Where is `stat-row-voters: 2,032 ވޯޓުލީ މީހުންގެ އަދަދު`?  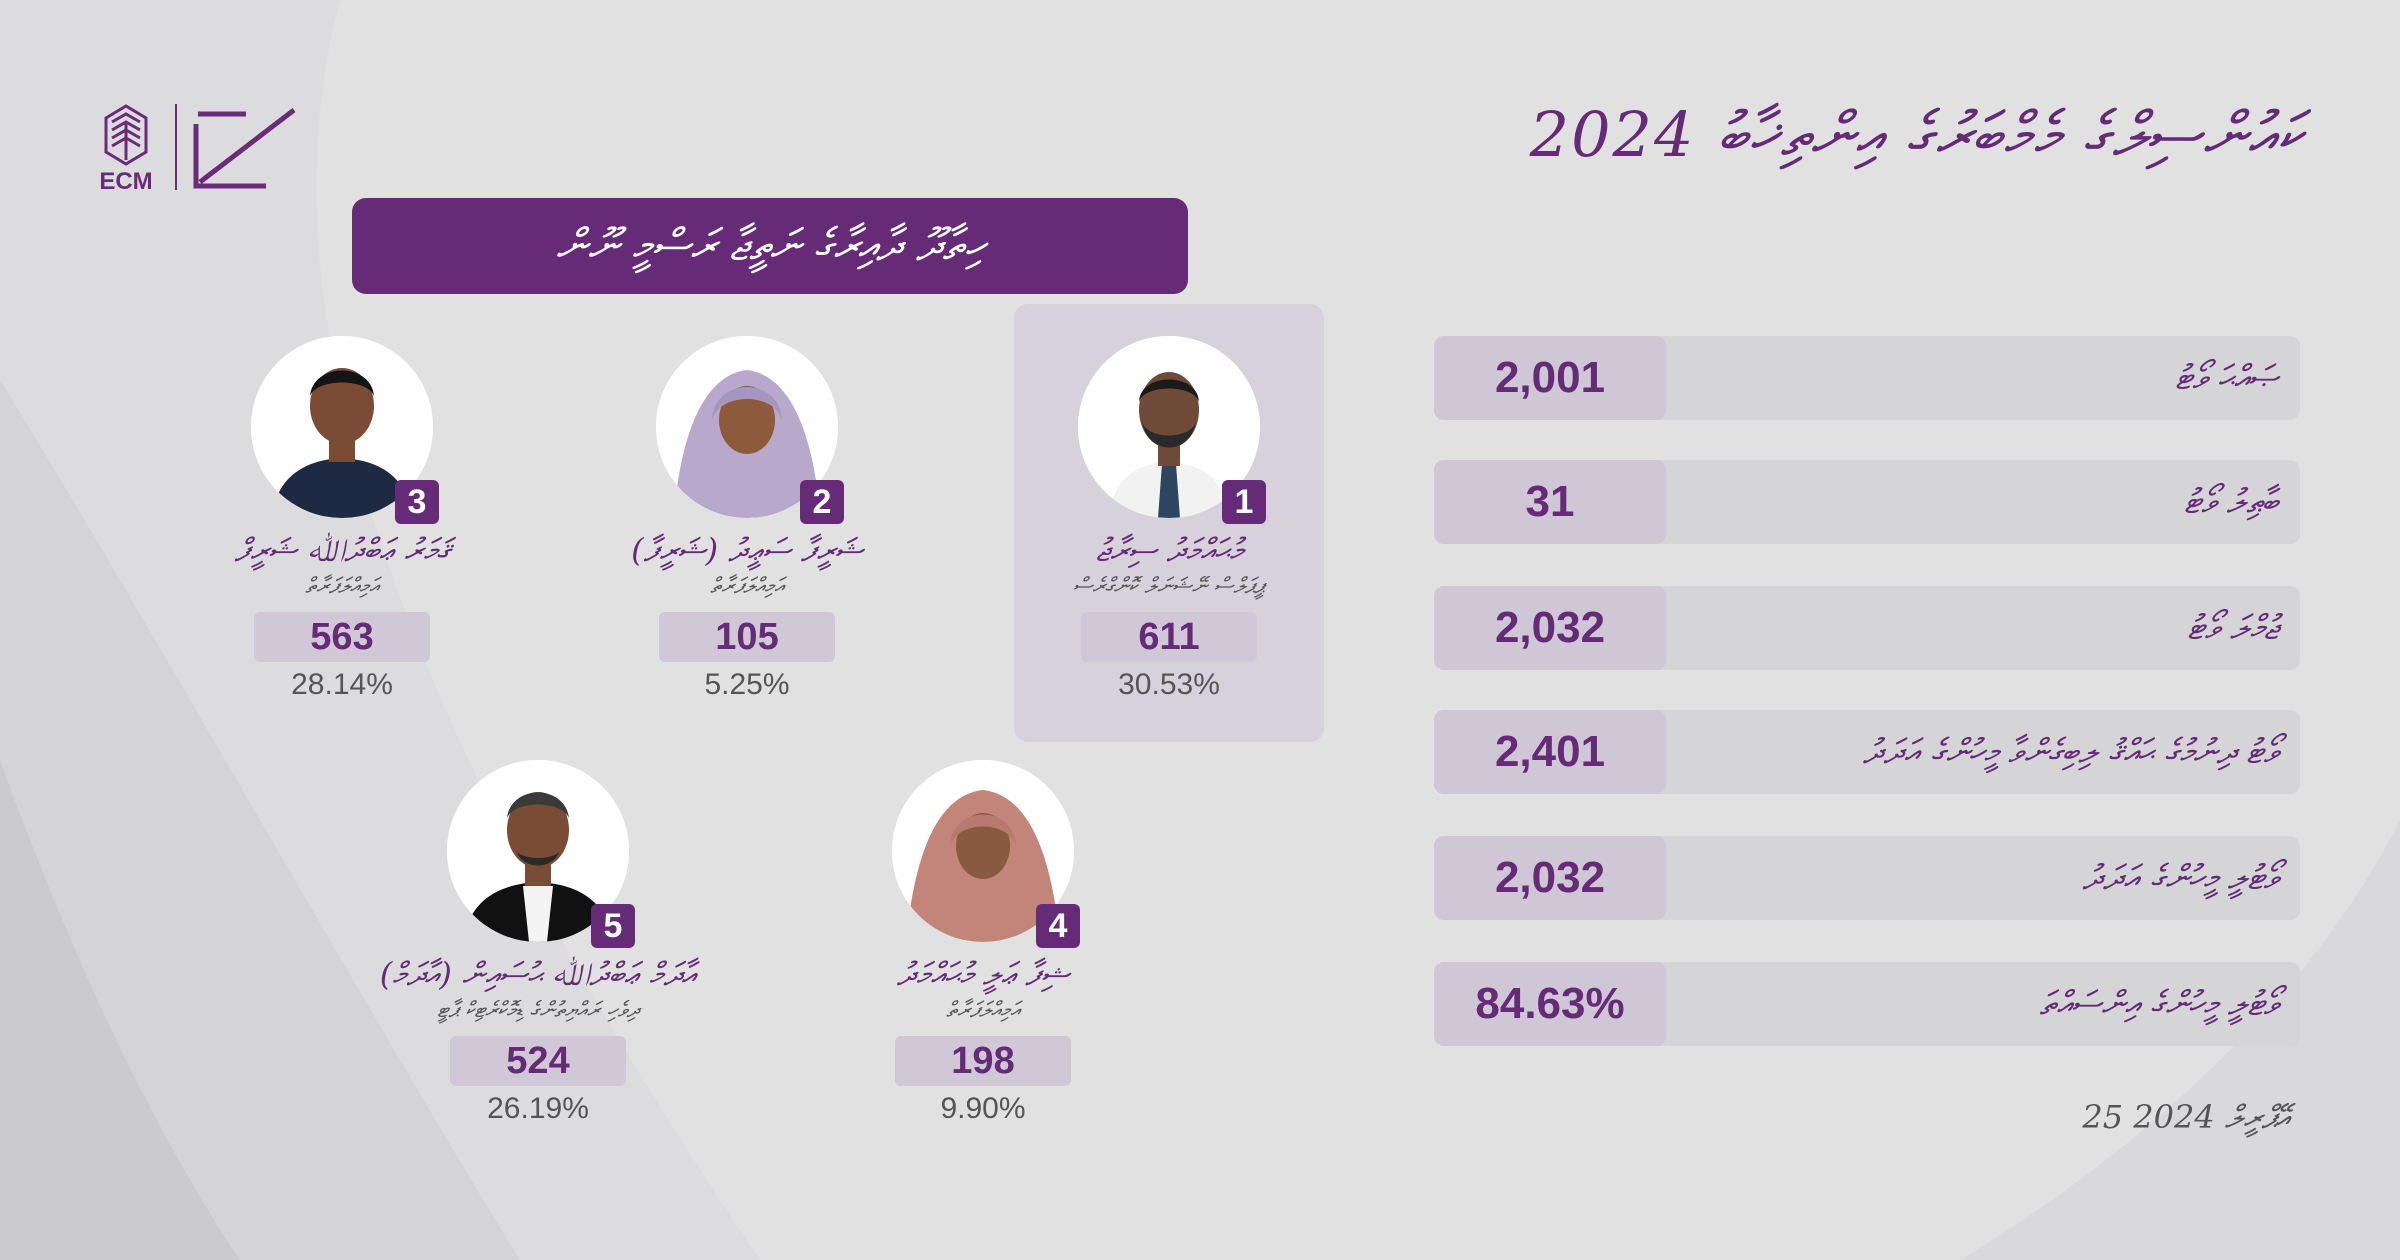 stat-row-voters: 2,032 ވޯޓުލީ މީހުންގެ އަދަދު is located at coordinates (1867, 878).